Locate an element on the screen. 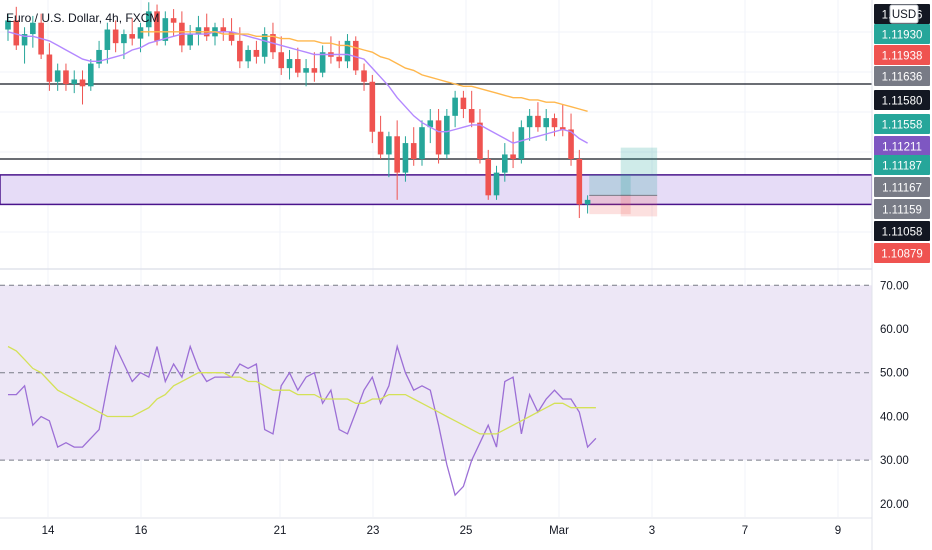 The image size is (932, 550). rsi-tick-label: 60.00 is located at coordinates (894, 330).